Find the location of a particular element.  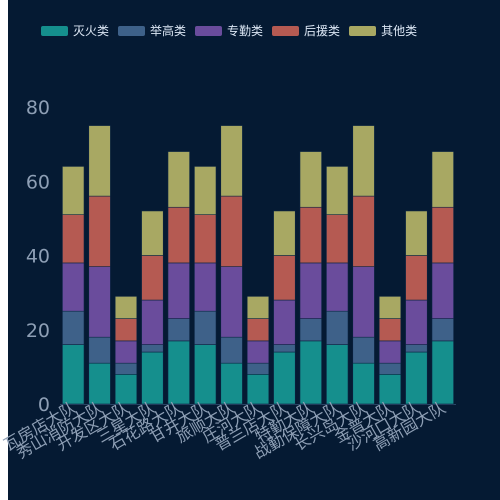

legend-label: 专勤类 is located at coordinates (245, 31).